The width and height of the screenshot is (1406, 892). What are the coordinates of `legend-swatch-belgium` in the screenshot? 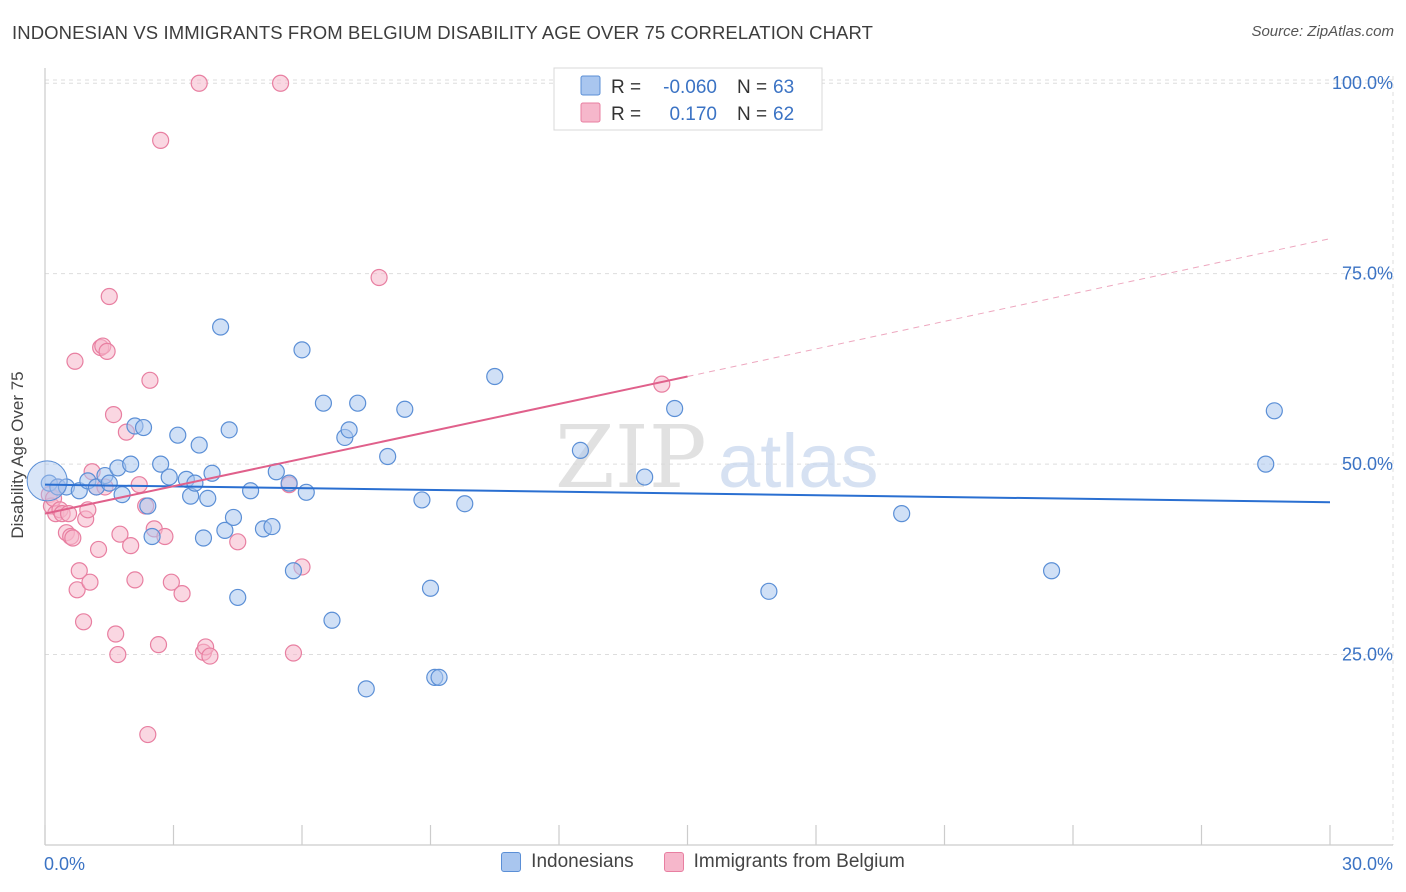 It's located at (590, 112).